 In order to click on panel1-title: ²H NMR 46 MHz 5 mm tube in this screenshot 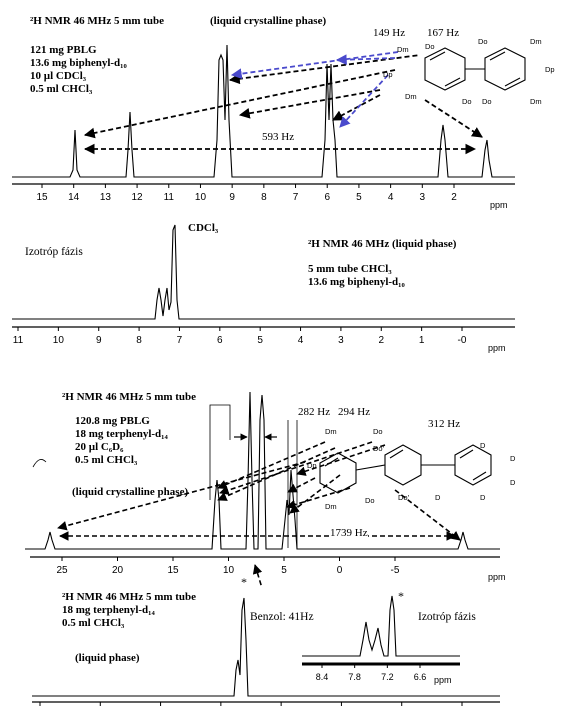, I will do `click(97, 21)`.